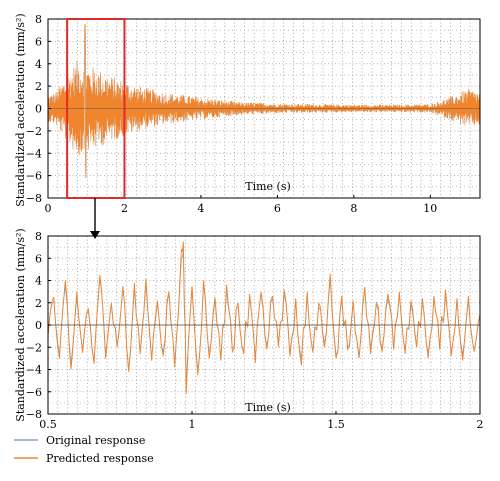  What do you see at coordinates (34, 198) in the screenshot?
I see `top-ytick-label: −8` at bounding box center [34, 198].